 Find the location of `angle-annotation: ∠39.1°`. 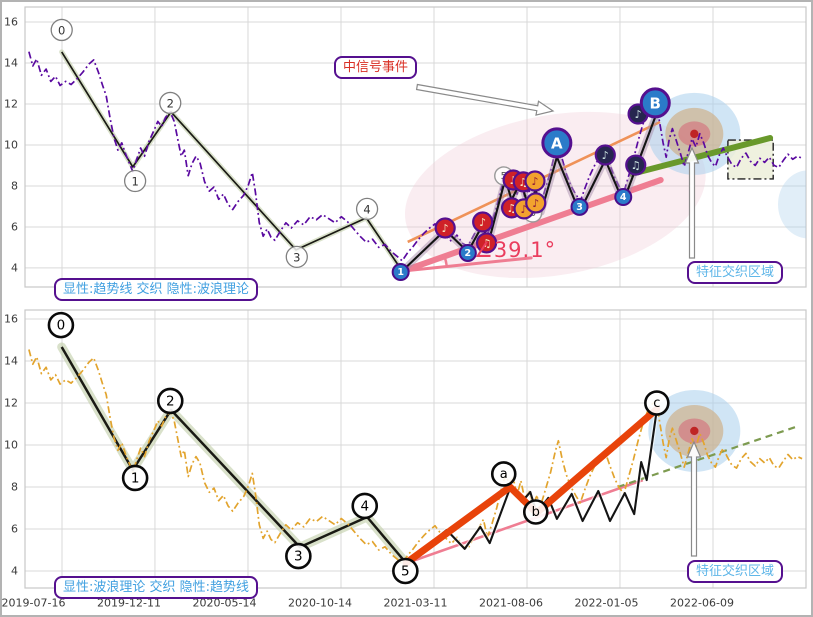

angle-annotation: ∠39.1° is located at coordinates (515, 250).